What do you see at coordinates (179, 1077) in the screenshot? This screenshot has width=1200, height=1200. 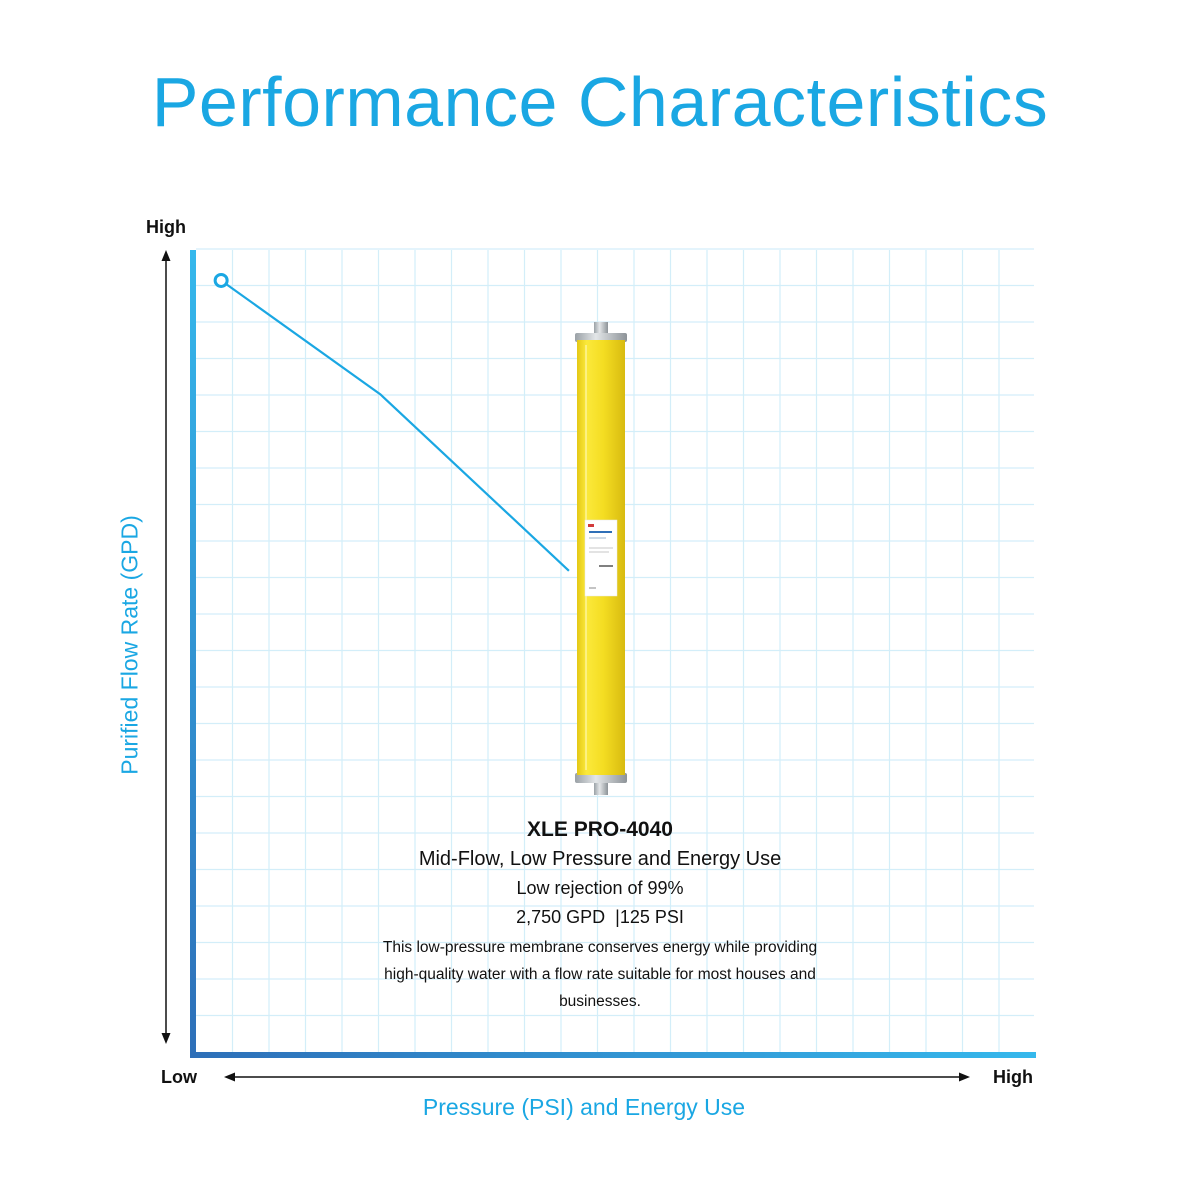 I see `x-axis-low-label: Low` at bounding box center [179, 1077].